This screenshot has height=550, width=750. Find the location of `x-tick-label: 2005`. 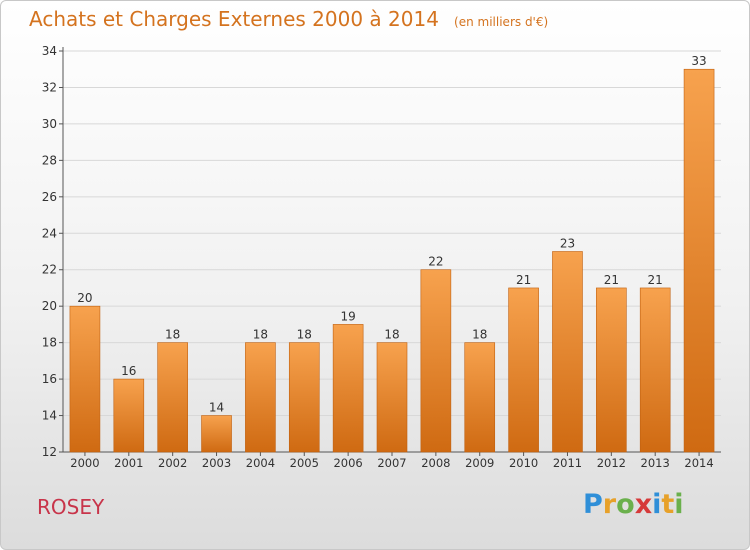

x-tick-label: 2005 is located at coordinates (304, 463).